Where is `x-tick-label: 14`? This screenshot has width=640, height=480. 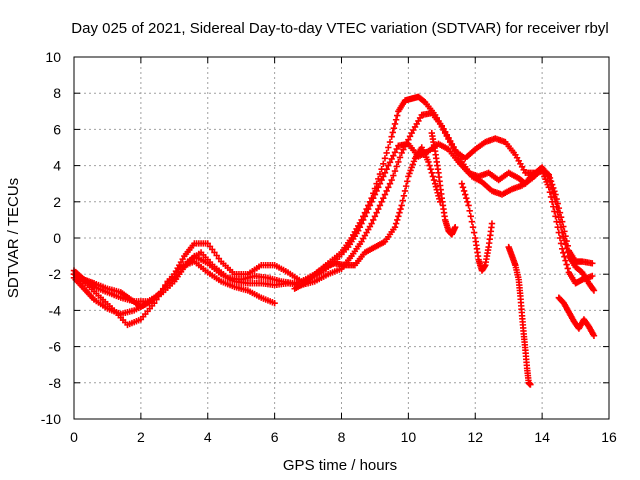 x-tick-label: 14 is located at coordinates (542, 437).